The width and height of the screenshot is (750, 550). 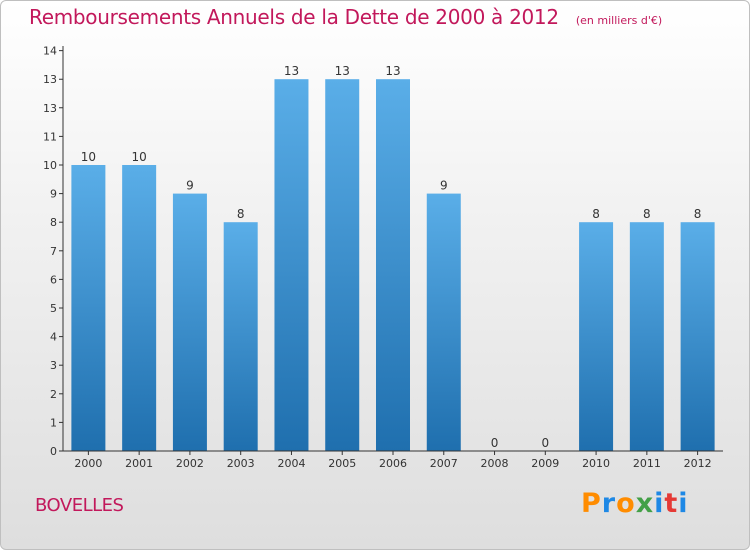 I want to click on y-tick-label: 0, so click(x=53, y=451).